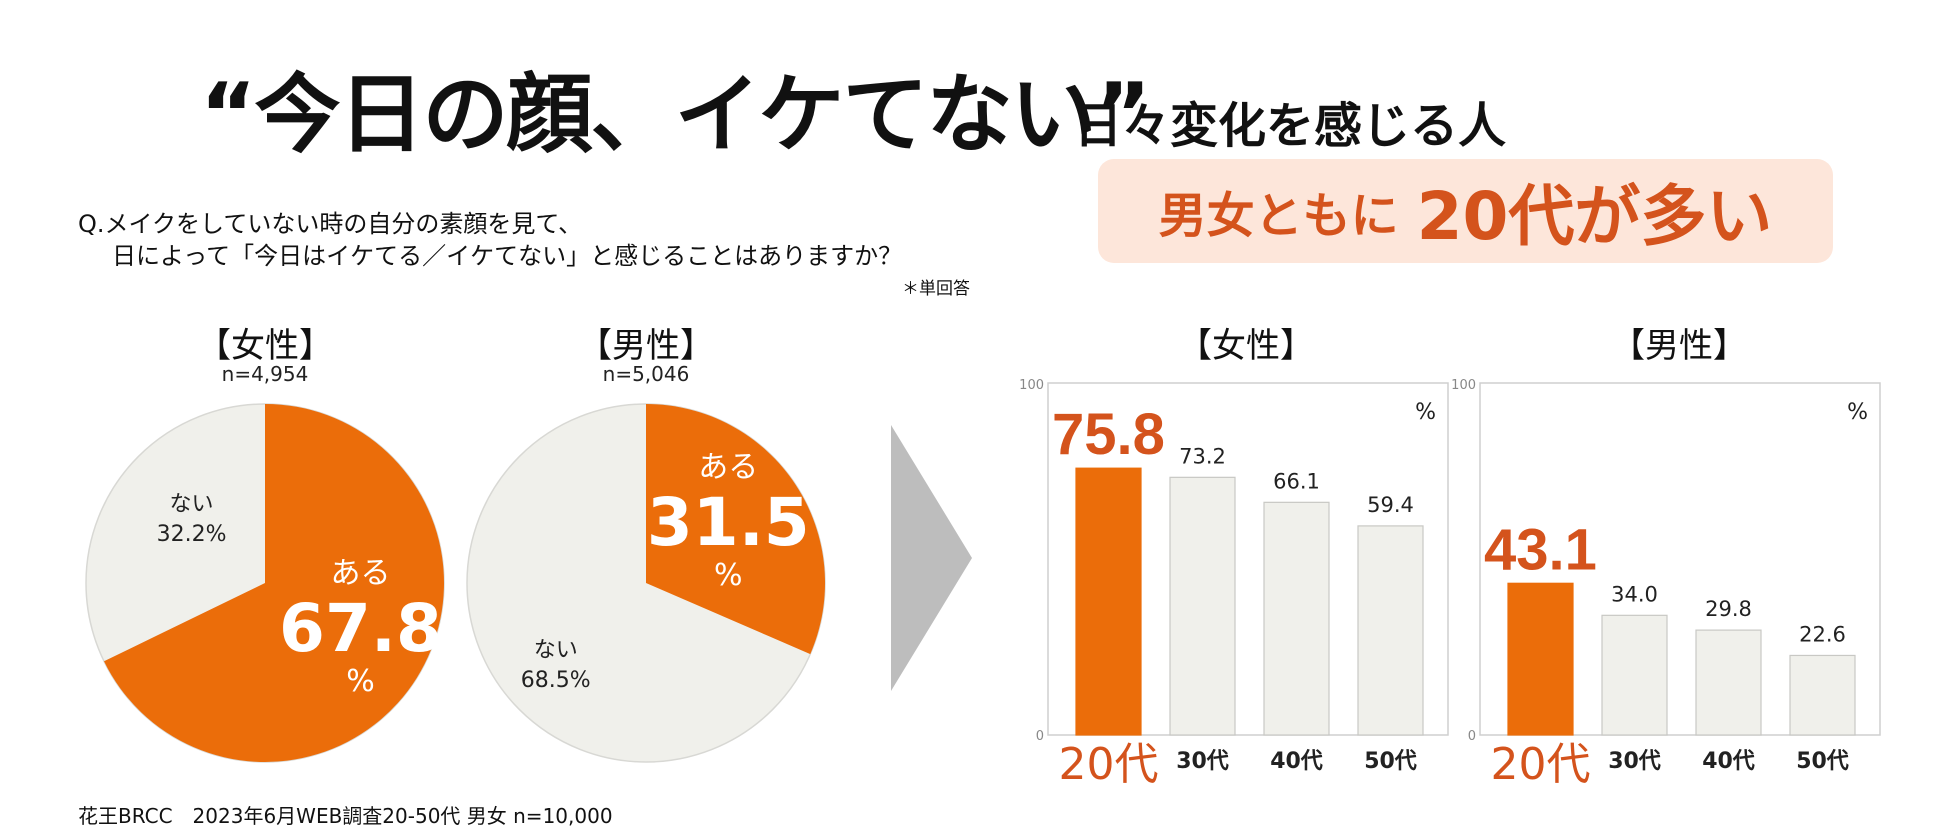 Image resolution: width=1950 pixels, height=835 pixels. Describe the element at coordinates (1390, 505) in the screenshot. I see `women-bar-value-3: 59.4` at that location.